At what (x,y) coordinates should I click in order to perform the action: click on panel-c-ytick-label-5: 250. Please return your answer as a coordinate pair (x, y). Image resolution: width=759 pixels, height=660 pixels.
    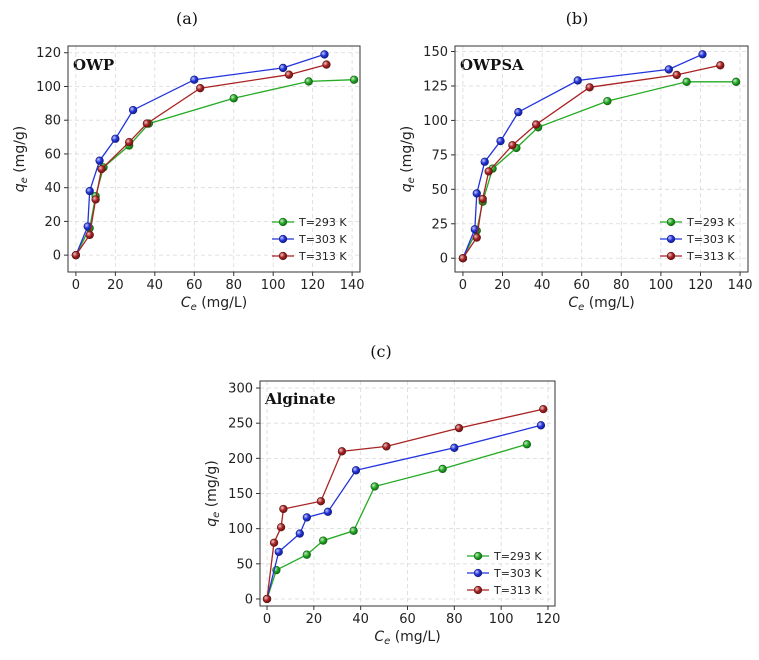
    Looking at the image, I should click on (240, 424).